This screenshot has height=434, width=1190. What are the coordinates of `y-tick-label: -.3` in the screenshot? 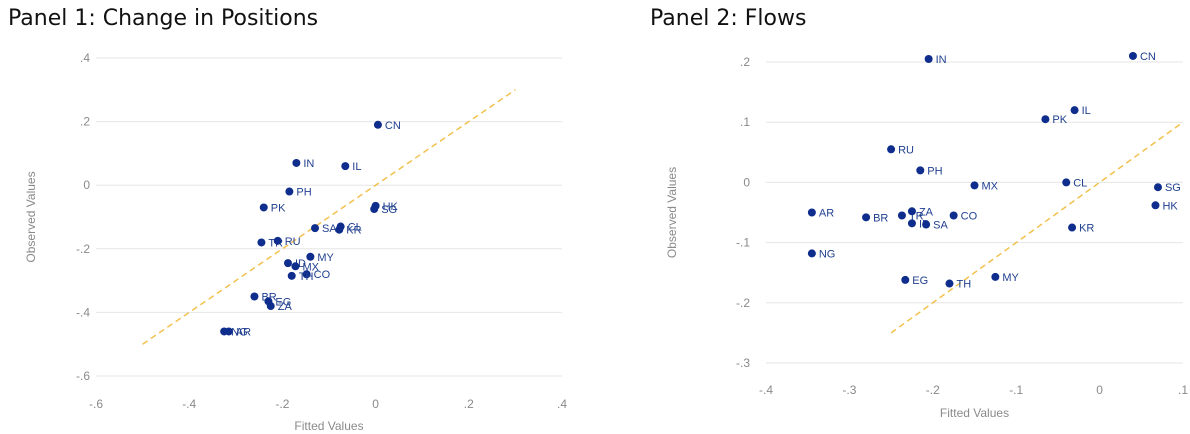 It's located at (743, 363).